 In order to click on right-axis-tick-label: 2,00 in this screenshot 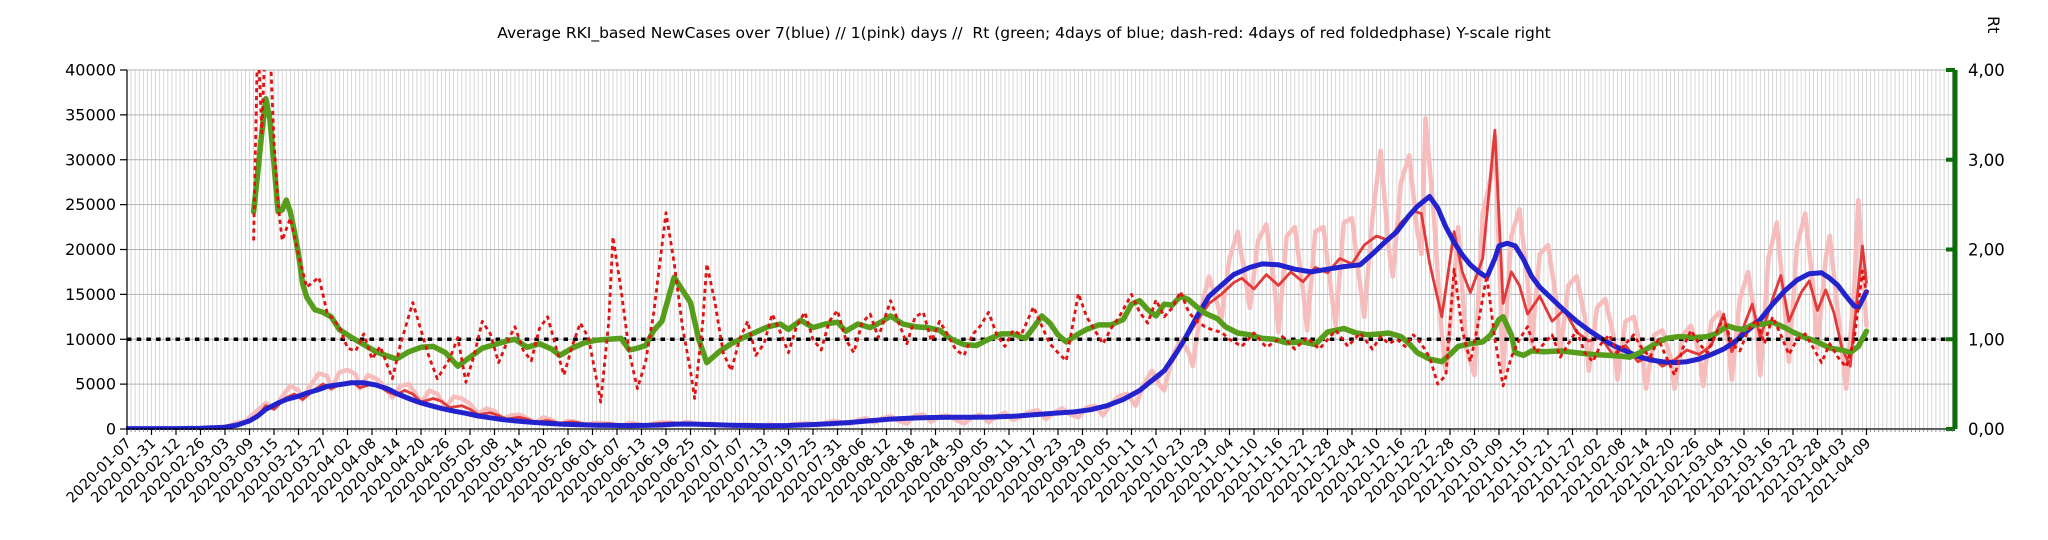, I will do `click(1986, 250)`.